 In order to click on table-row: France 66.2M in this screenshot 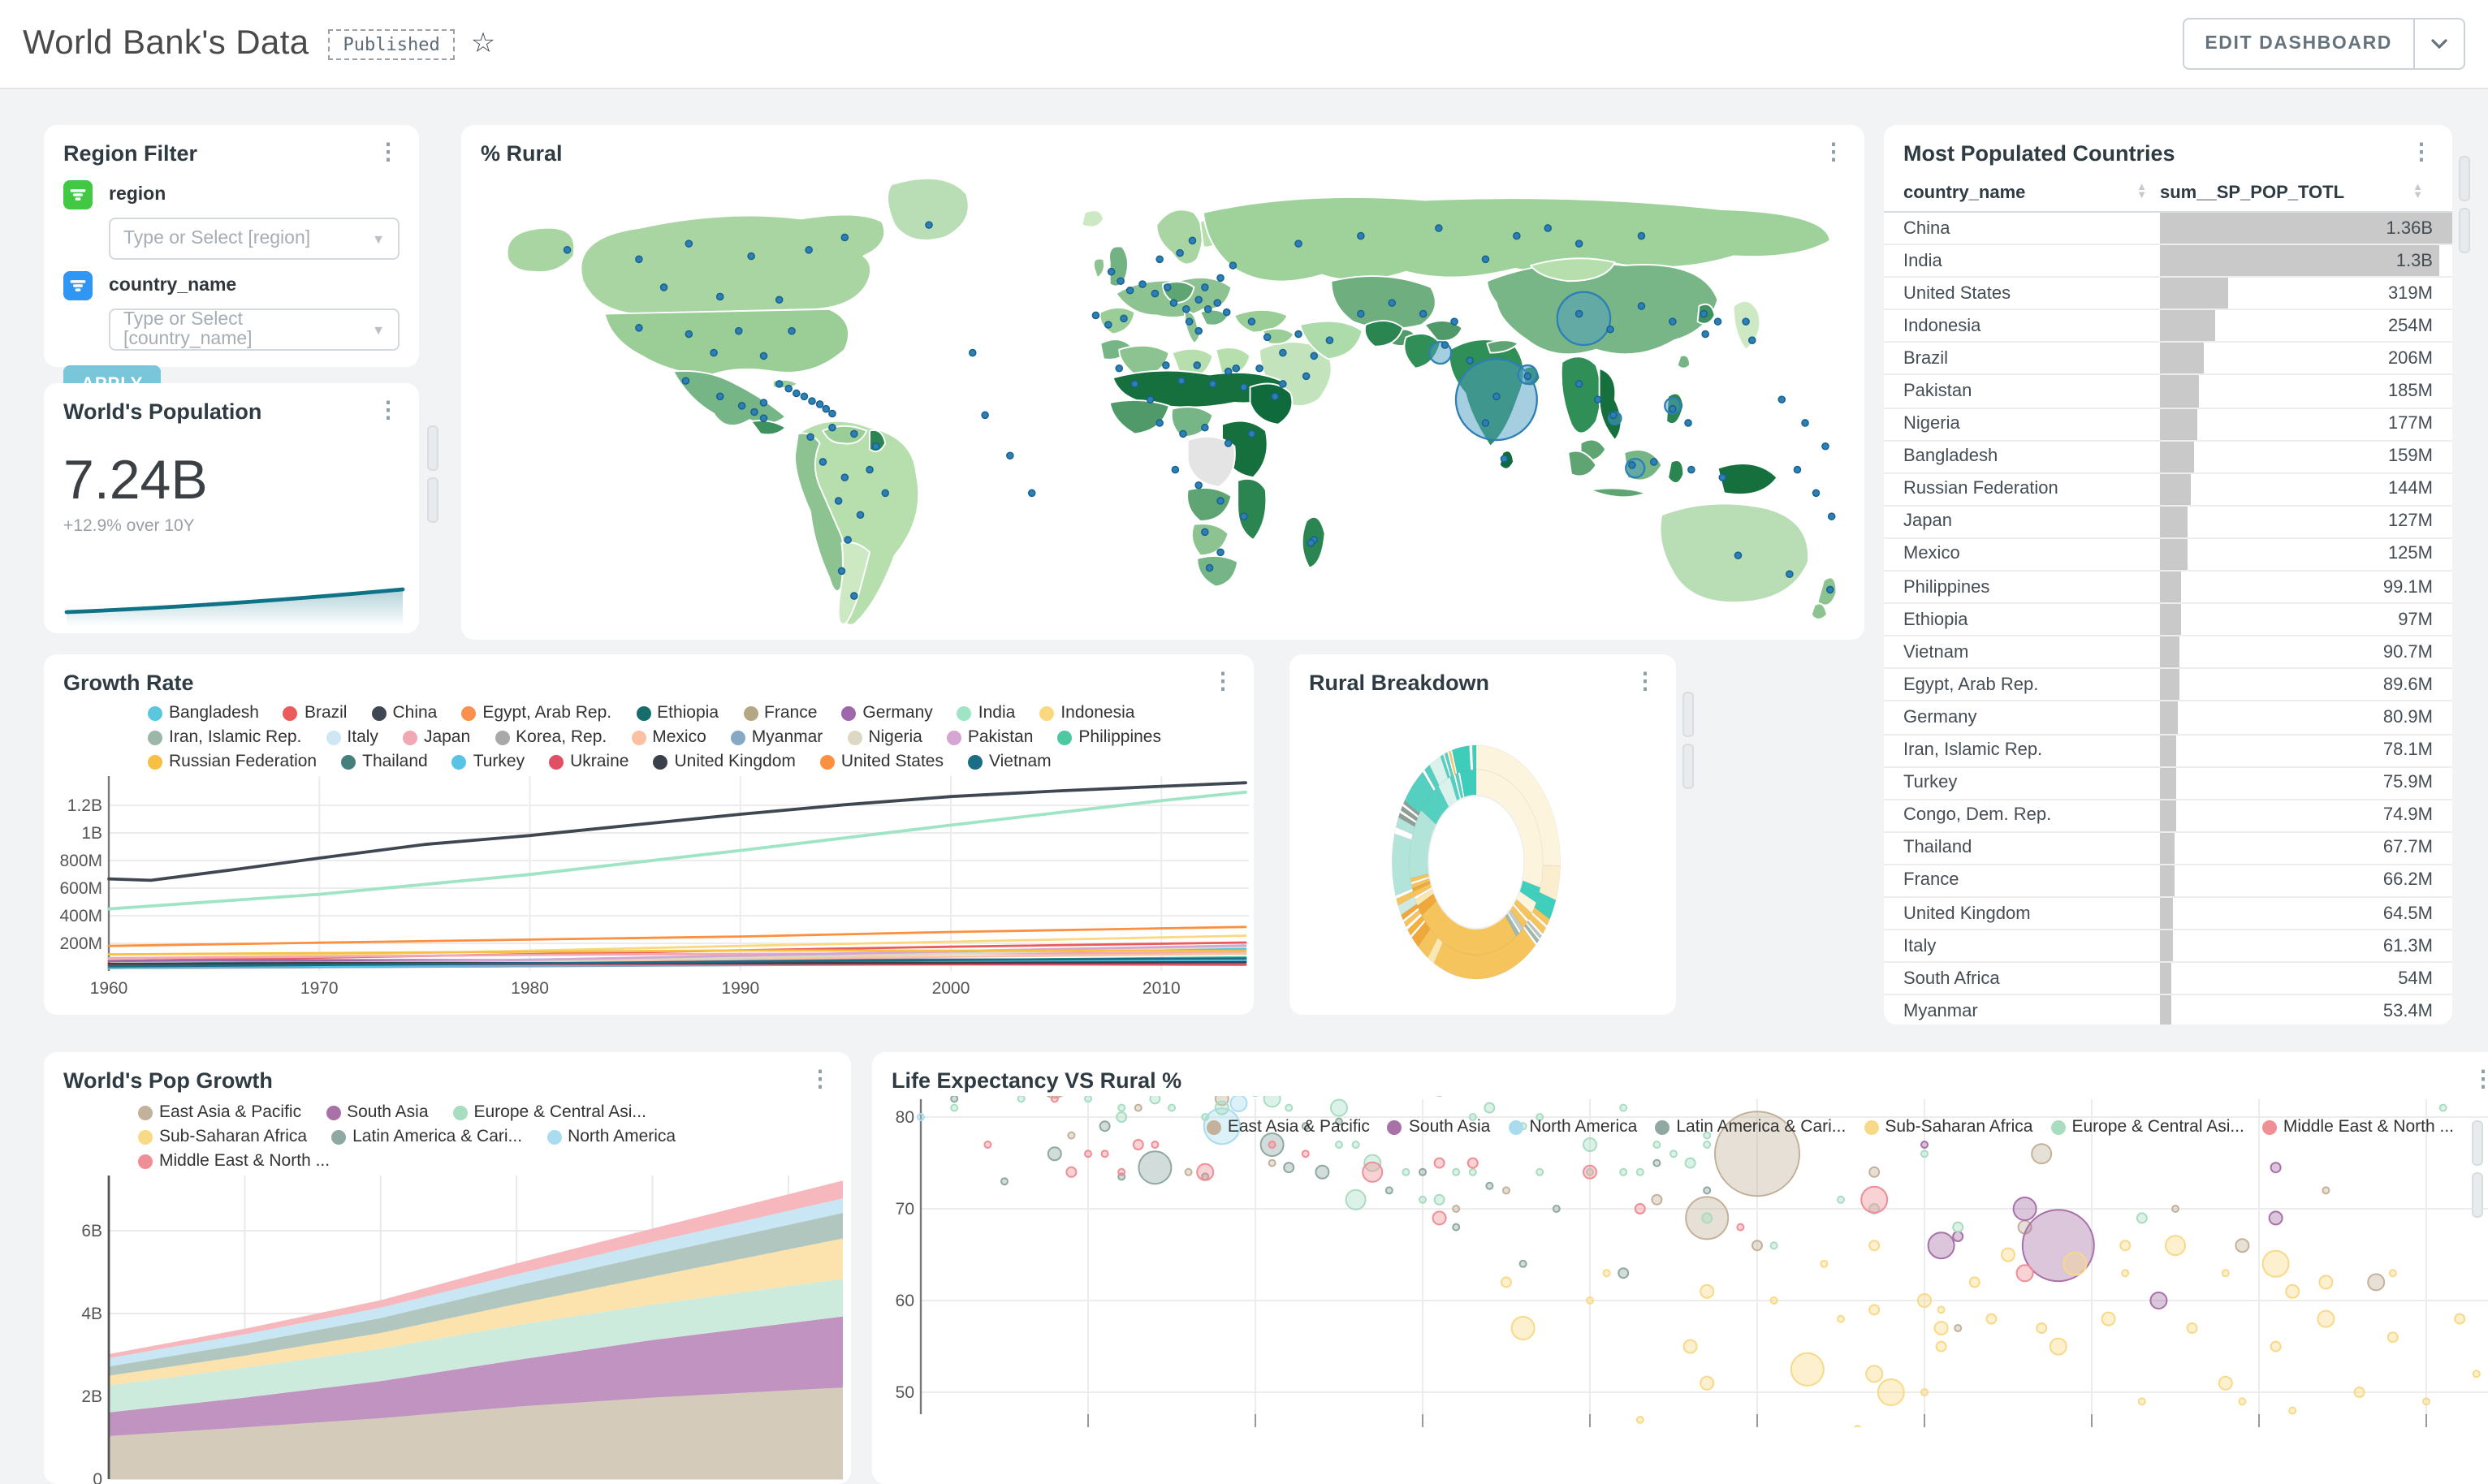, I will do `click(2168, 881)`.